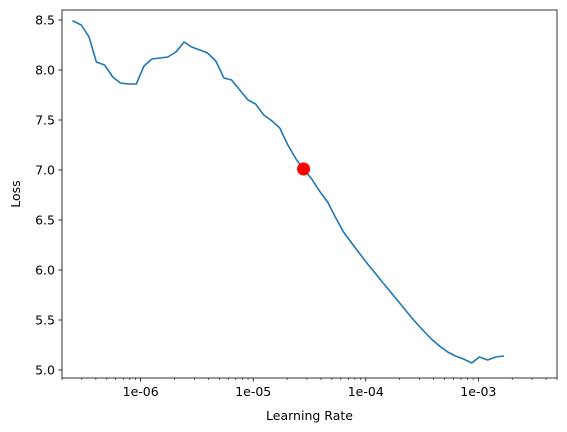 The width and height of the screenshot is (567, 432). Describe the element at coordinates (309, 388) in the screenshot. I see `x-axis-ticks: 1e-06 1e-05 1e-04 1e-03` at that location.